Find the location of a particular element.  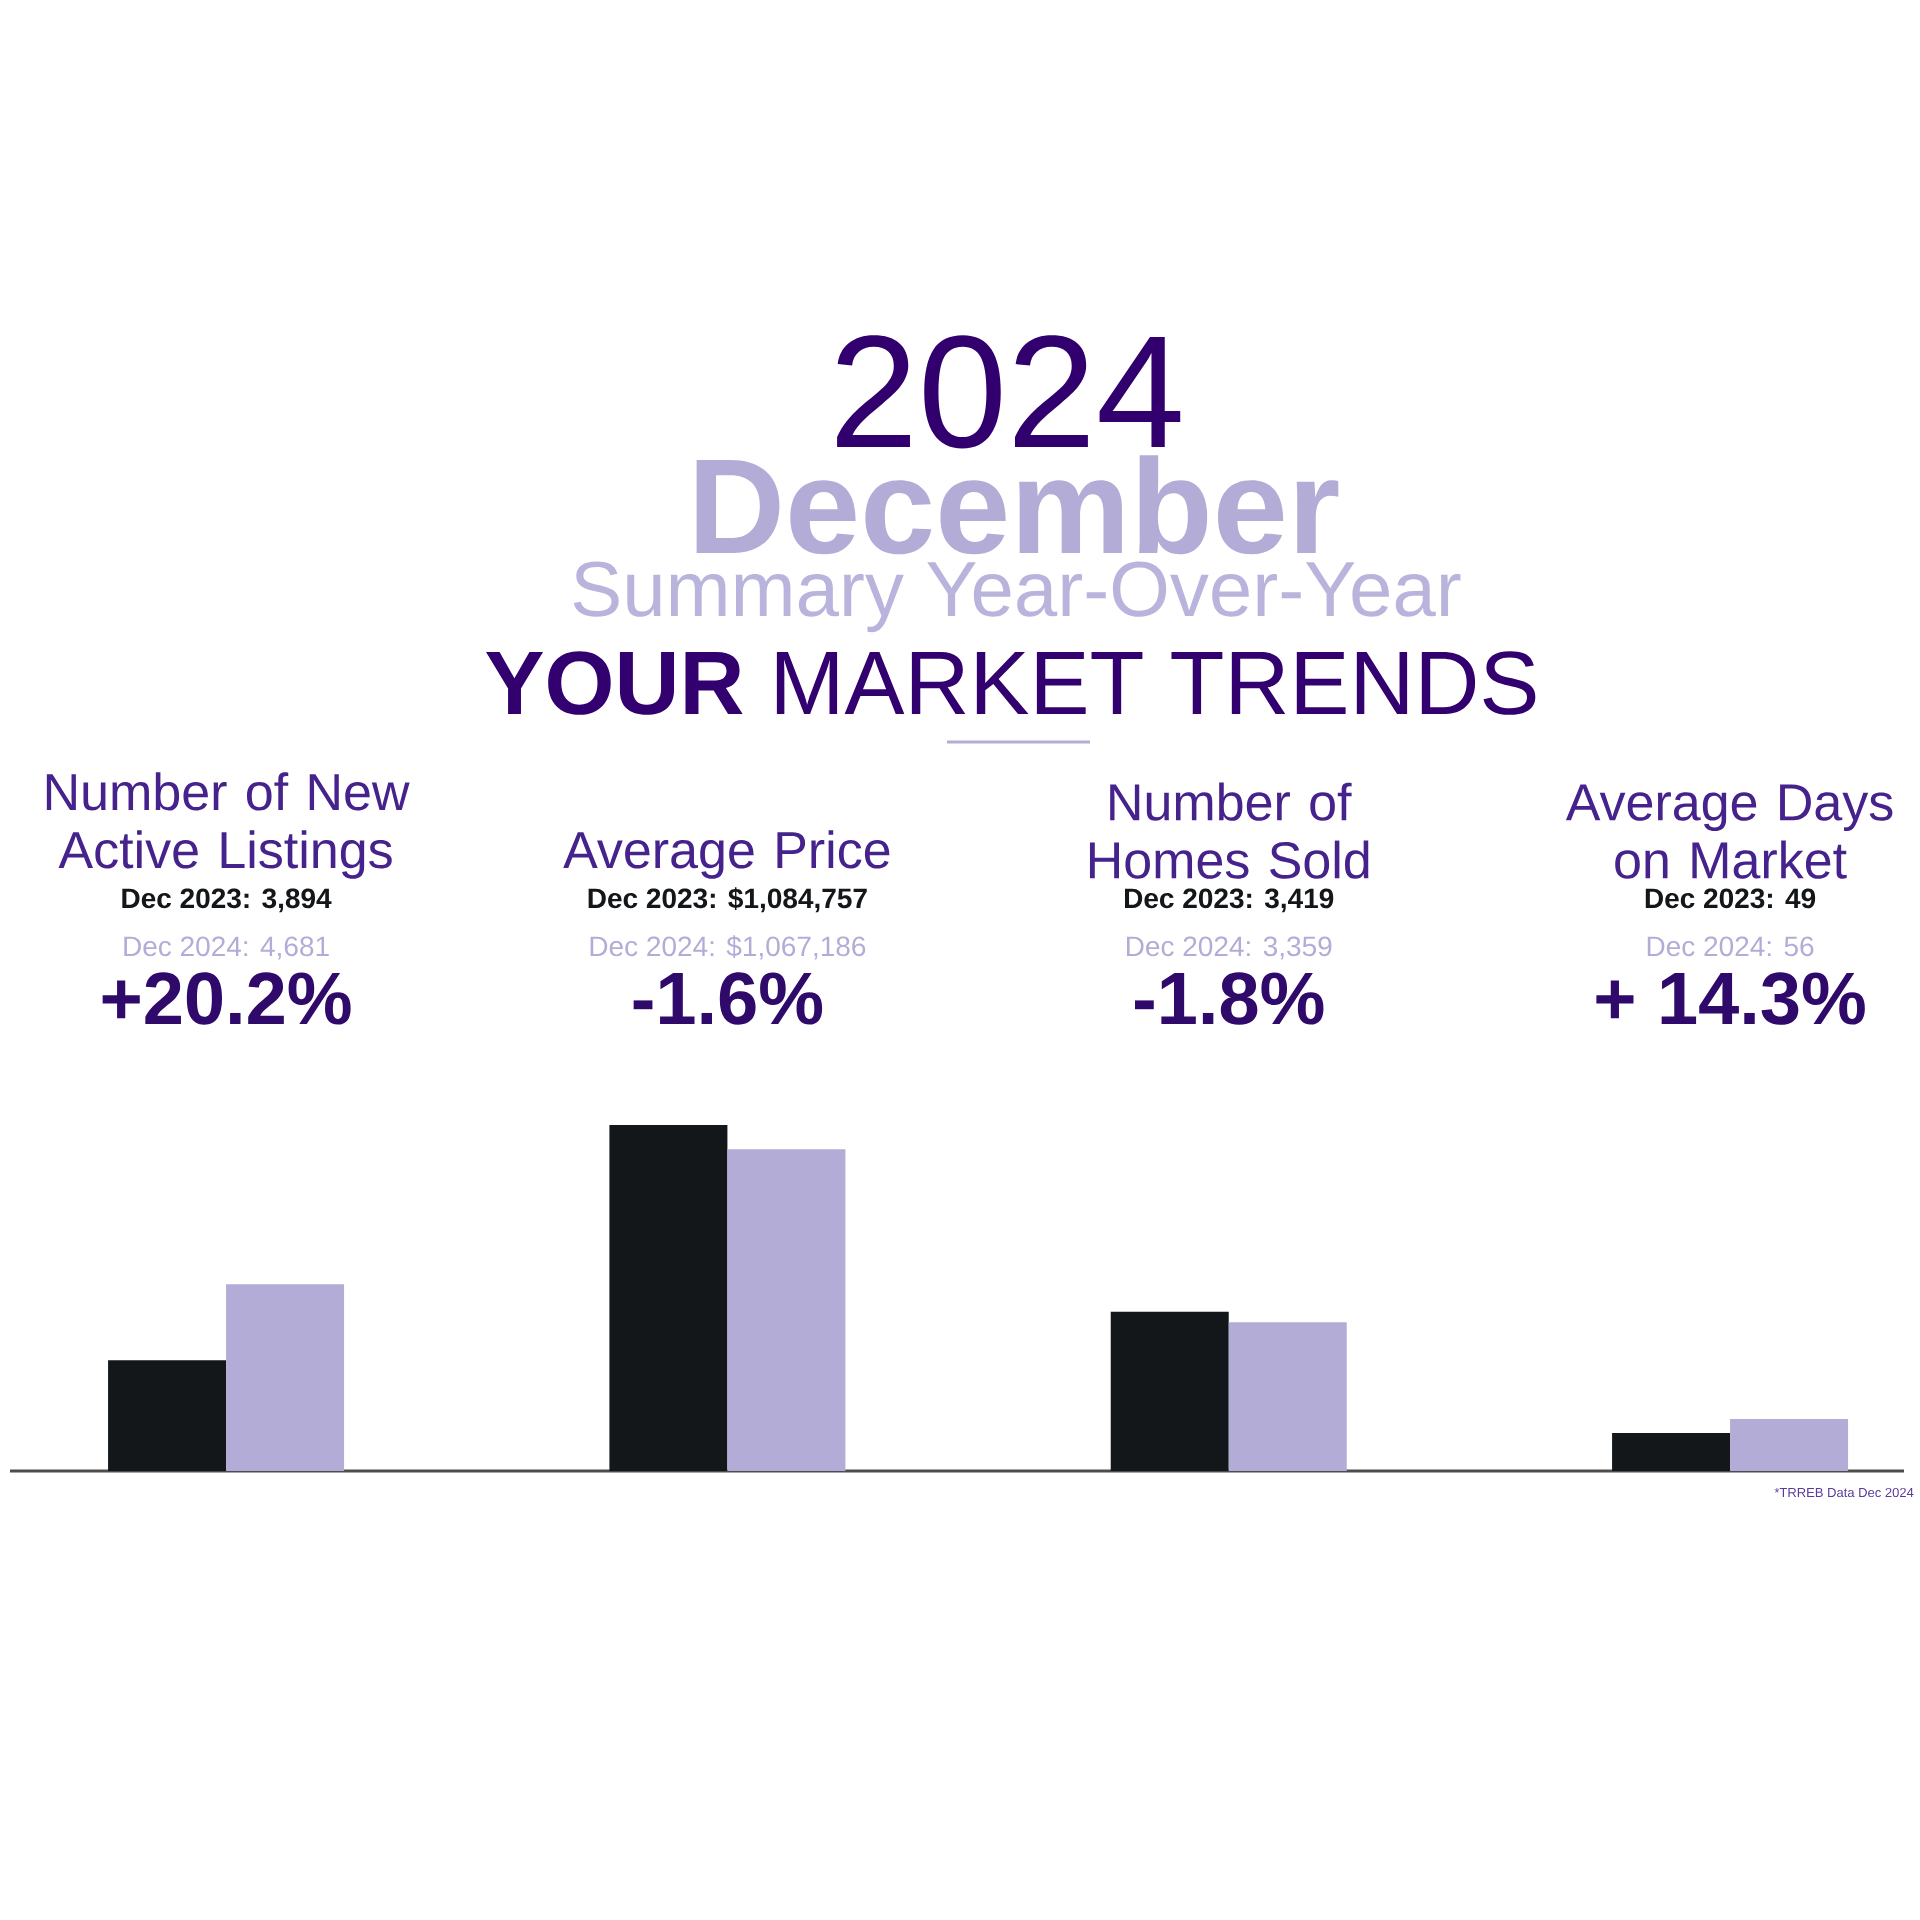

text: Dec 2023: 3,419 is located at coordinates (1229, 900).